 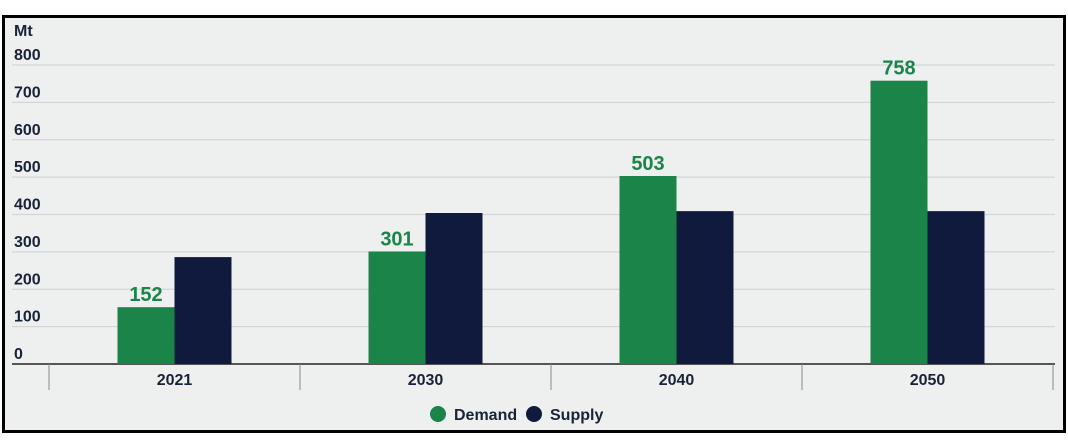 I want to click on y-tick-label: 500, so click(x=27, y=167).